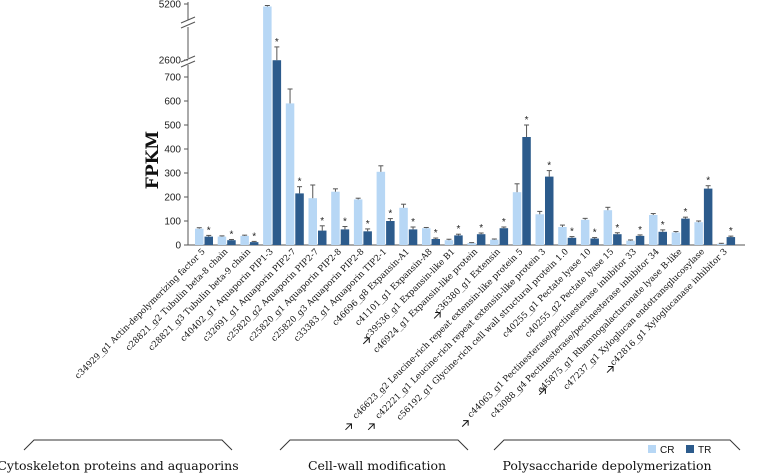  I want to click on legend-swatch, so click(690, 449).